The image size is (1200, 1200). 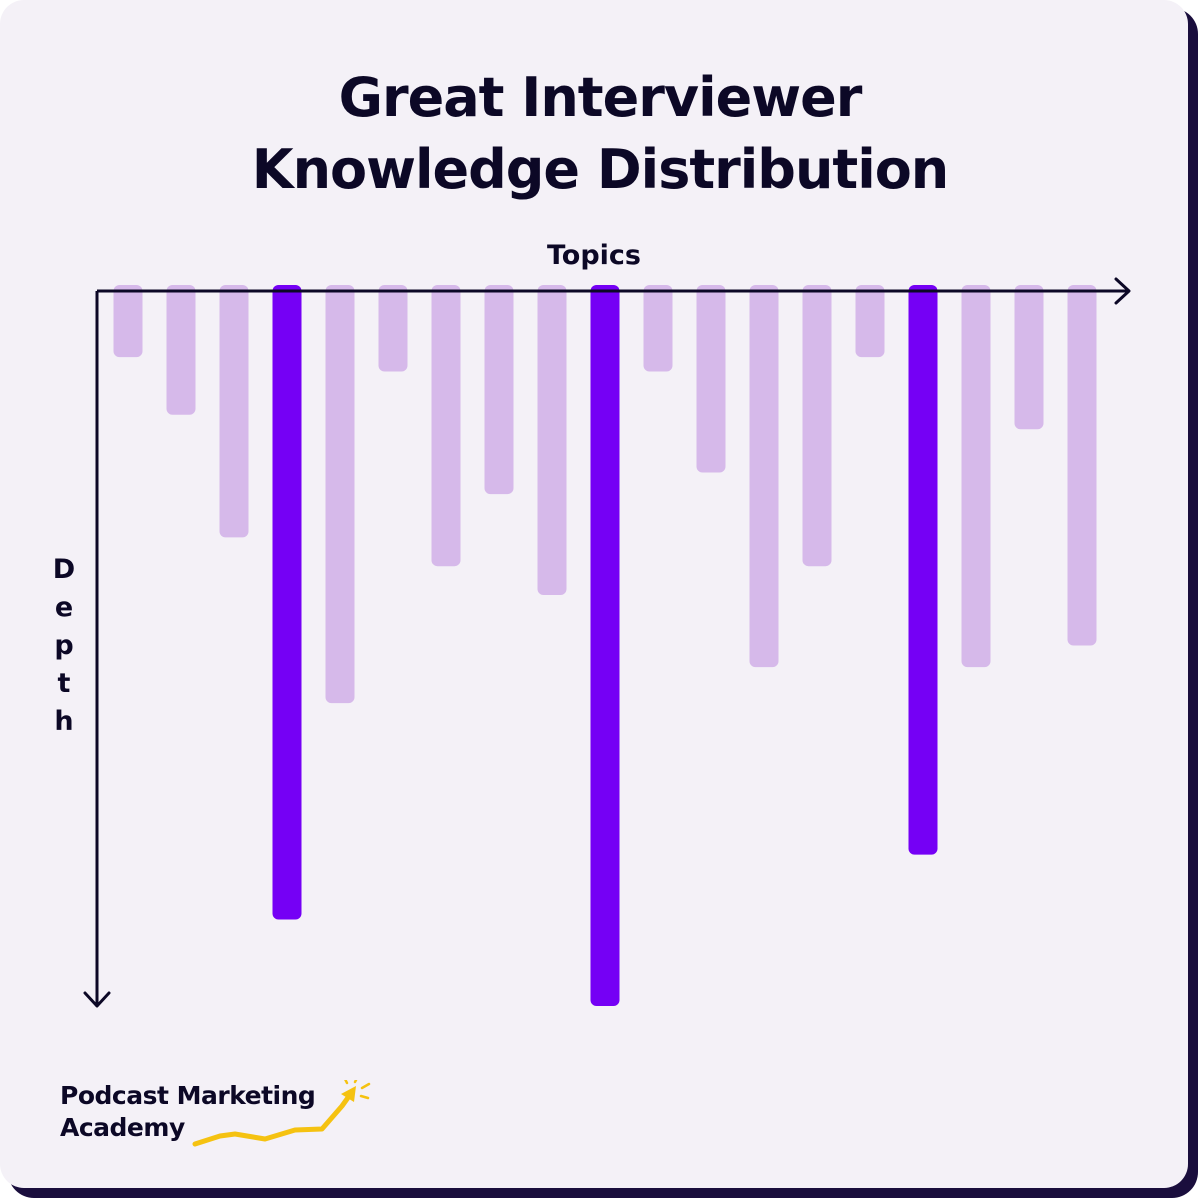 What do you see at coordinates (64, 683) in the screenshot?
I see `y-axis-label-letter: t` at bounding box center [64, 683].